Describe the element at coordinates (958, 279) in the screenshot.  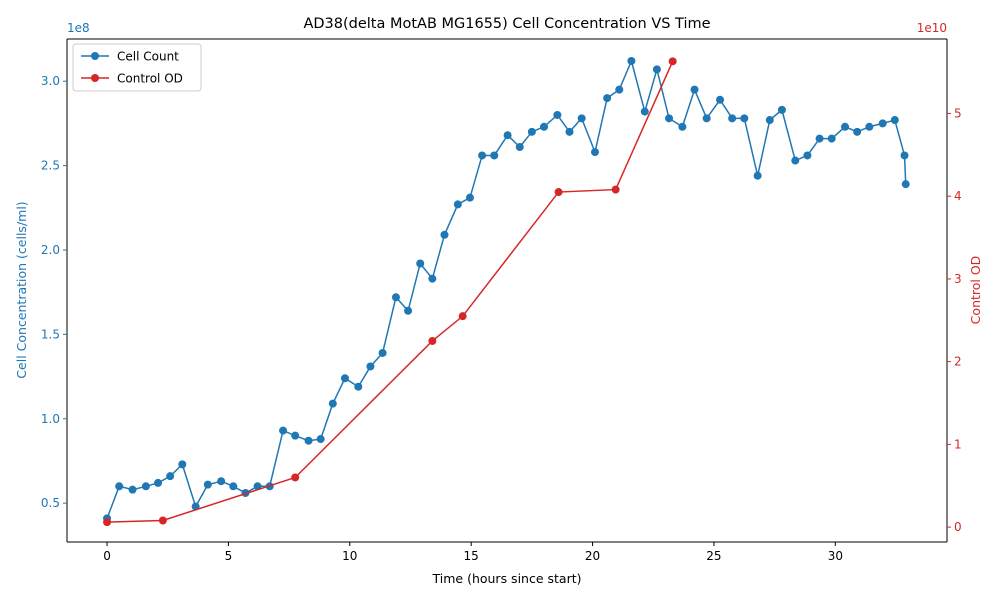
I see `y-tick-label-right: 3` at that location.